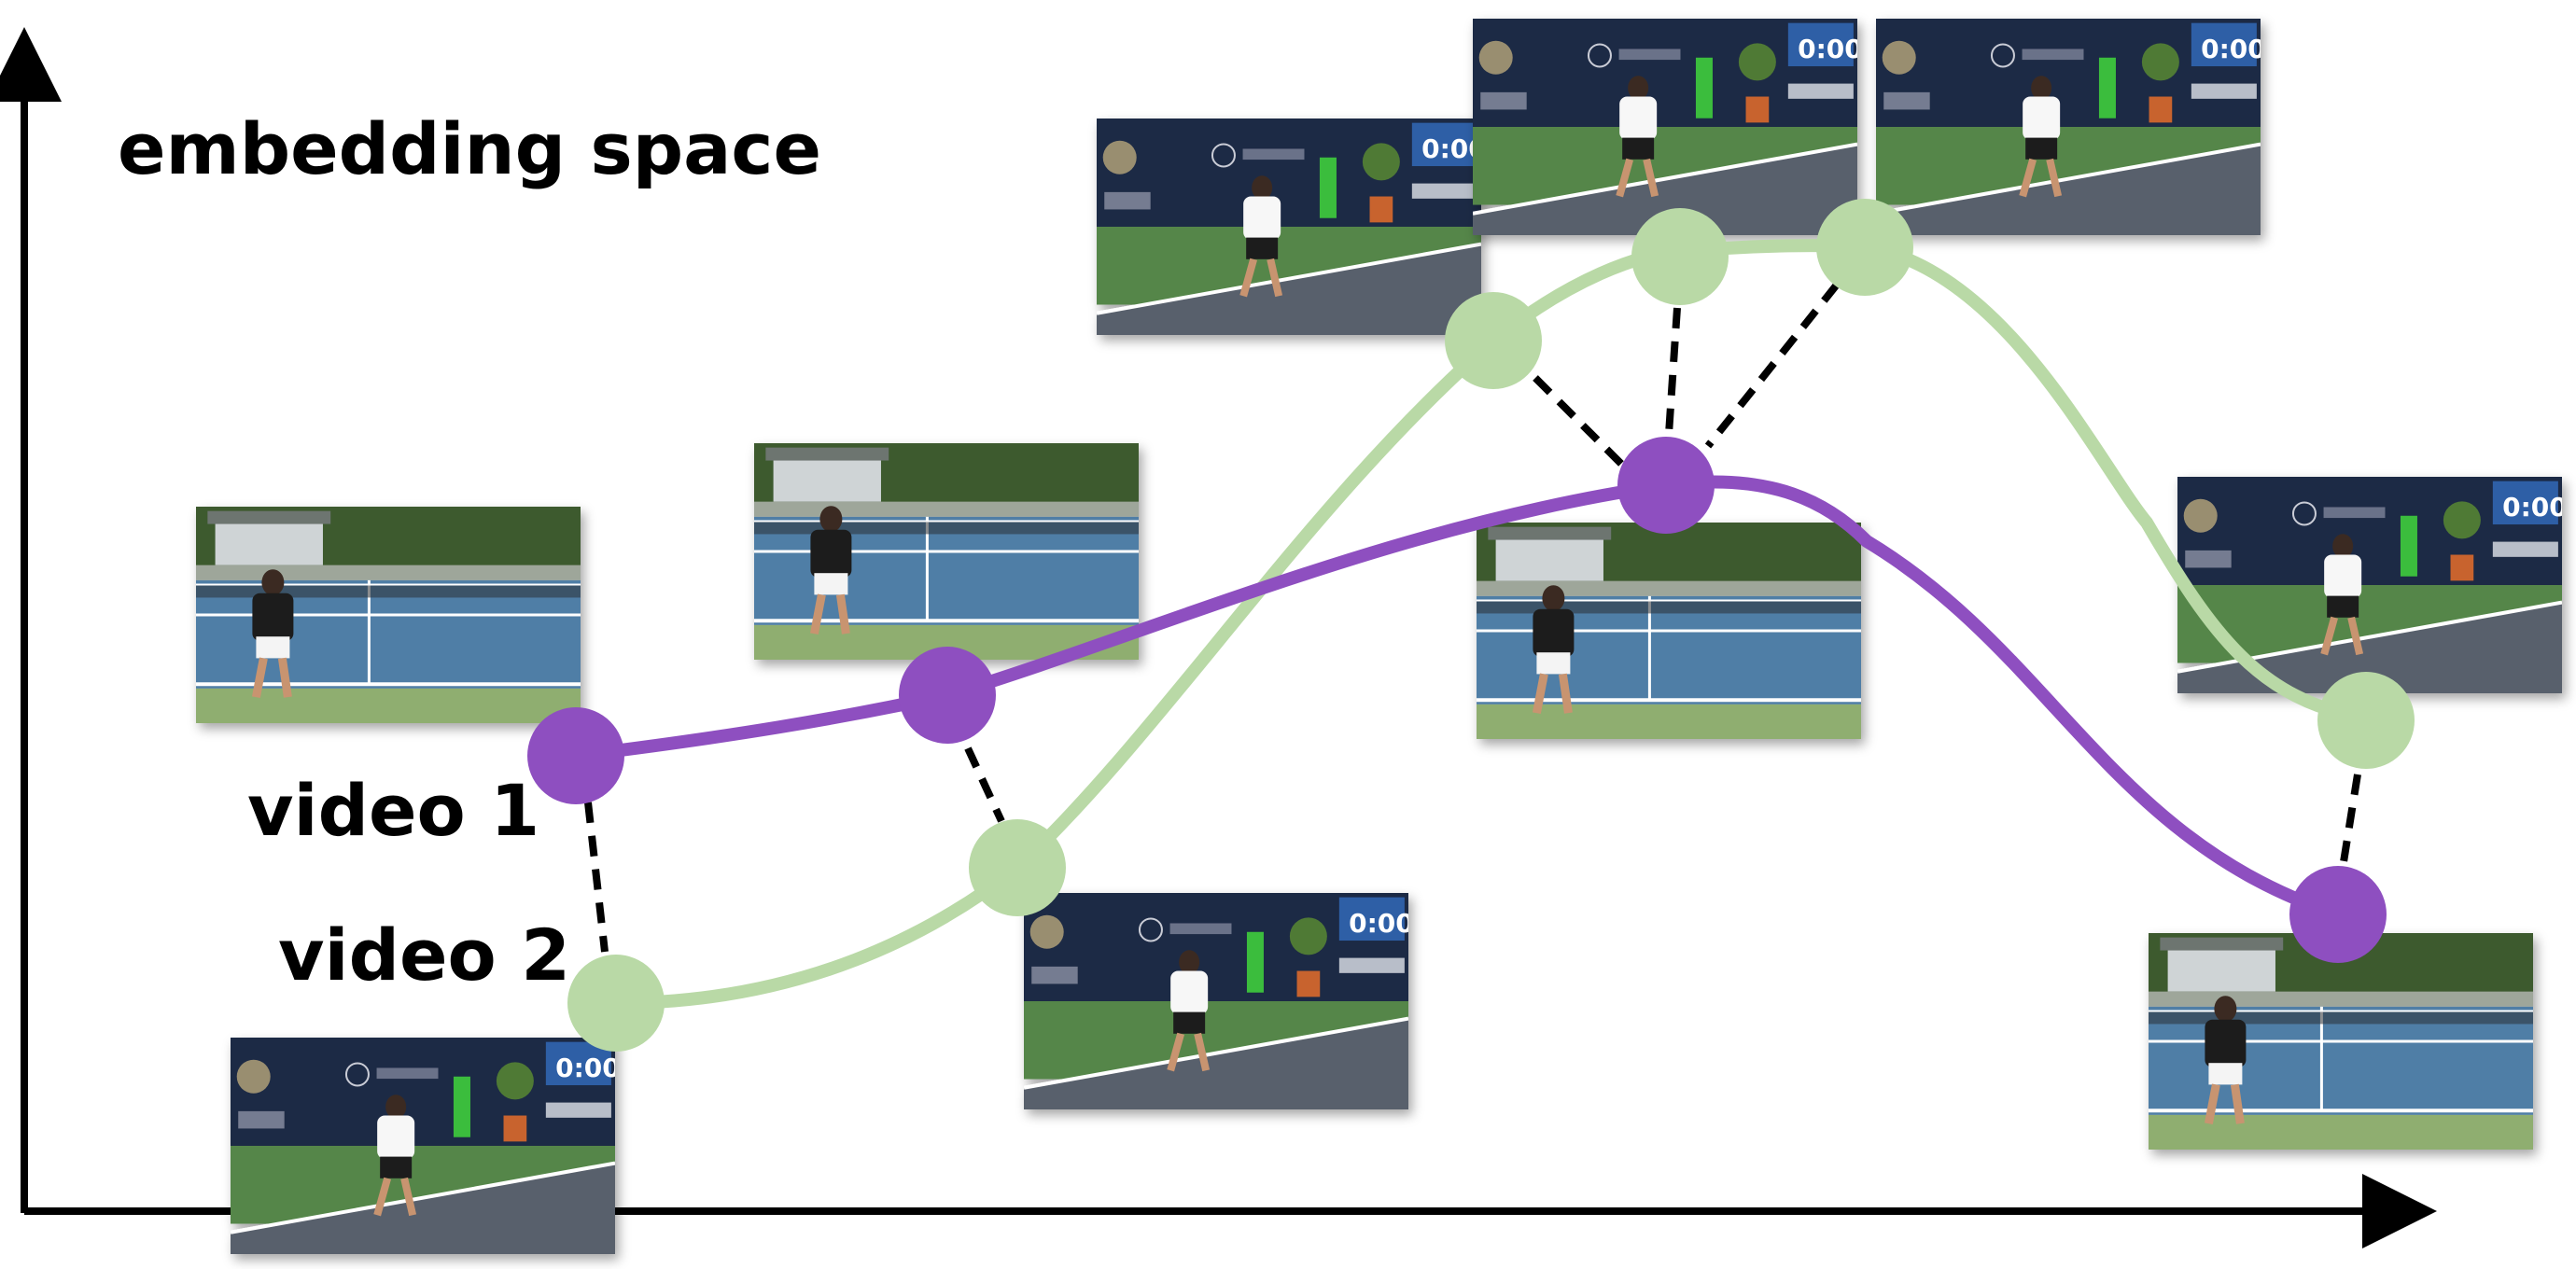 The width and height of the screenshot is (2576, 1269). I want to click on video-1-label: video 1, so click(393, 810).